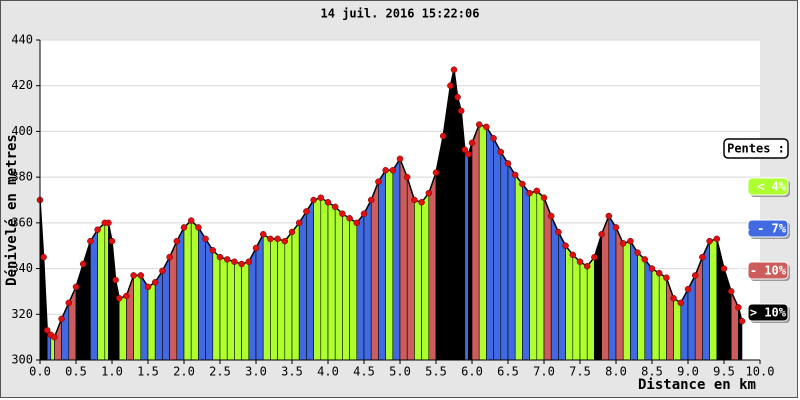 Image resolution: width=800 pixels, height=400 pixels. Describe the element at coordinates (765, 229) in the screenshot. I see `legend-label: 4 - 7%` at that location.